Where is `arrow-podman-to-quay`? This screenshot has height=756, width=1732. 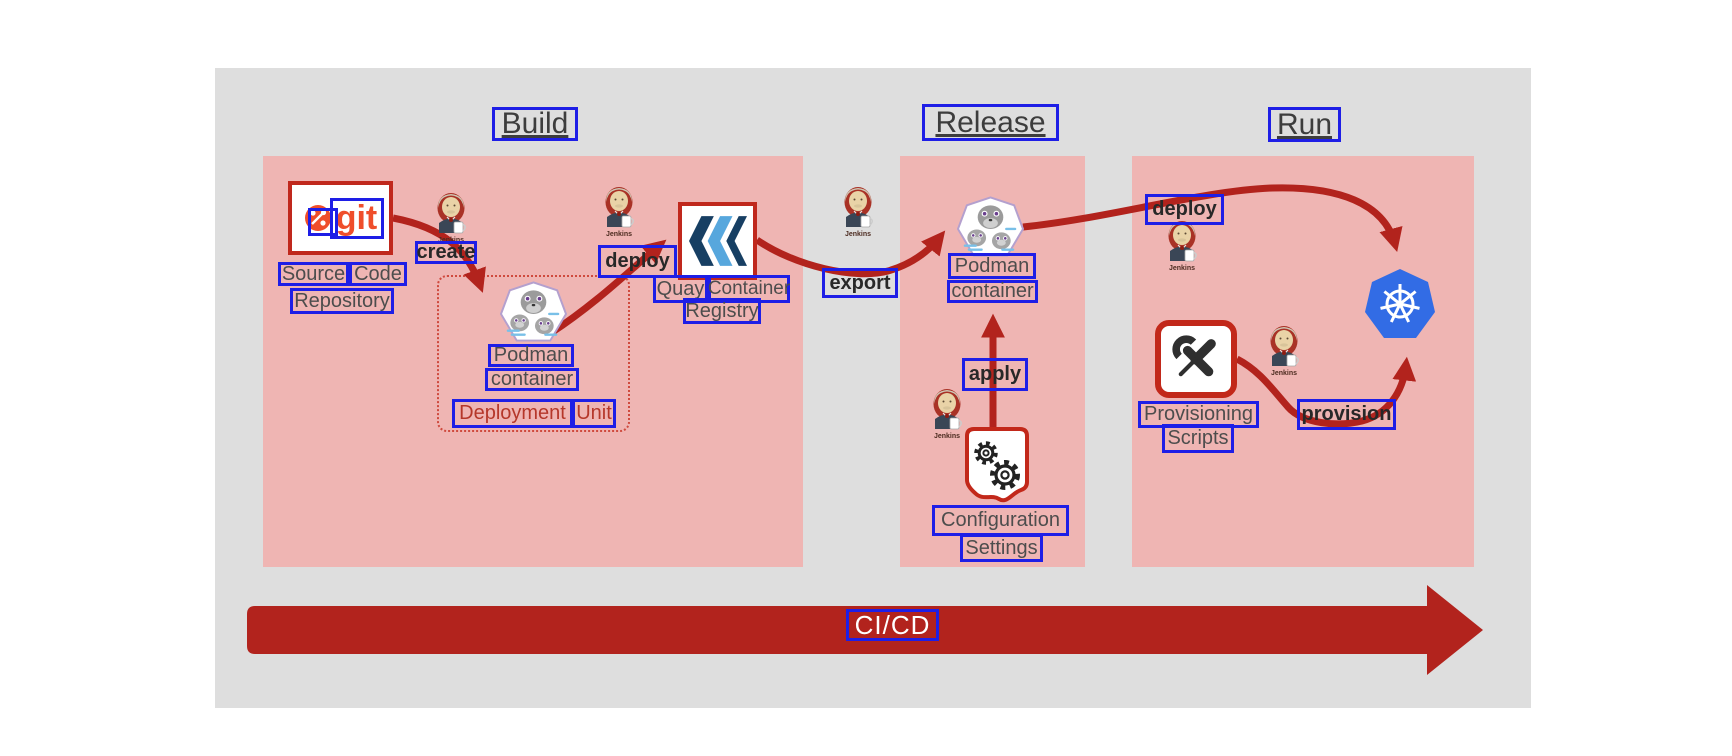 arrow-podman-to-quay is located at coordinates (608, 287).